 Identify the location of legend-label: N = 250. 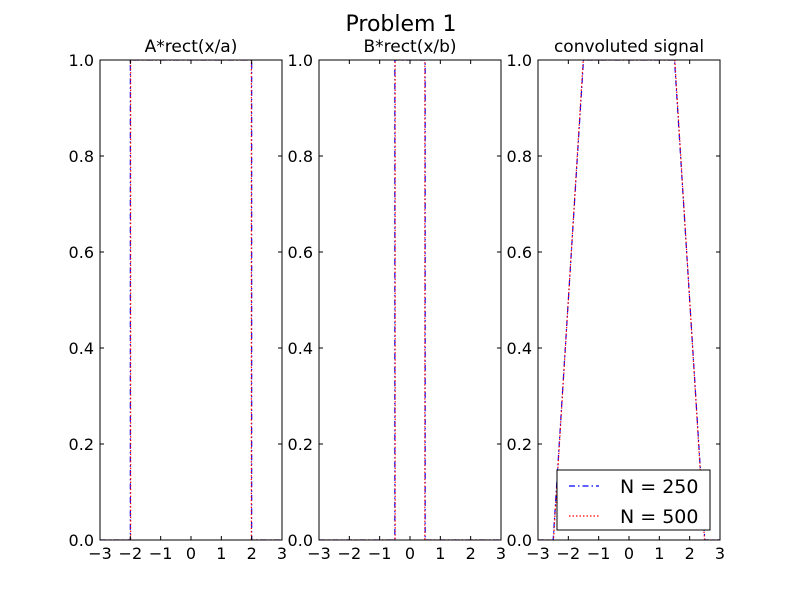
(659, 487).